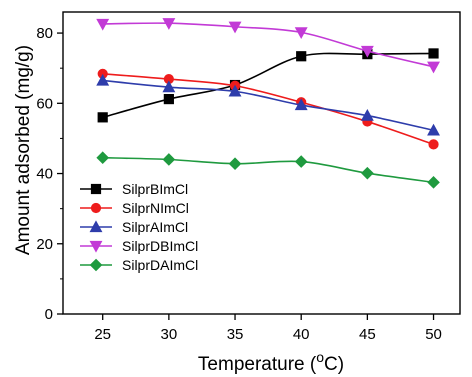  Describe the element at coordinates (96, 189) in the screenshot. I see `legend-marker-silprbimcl` at that location.